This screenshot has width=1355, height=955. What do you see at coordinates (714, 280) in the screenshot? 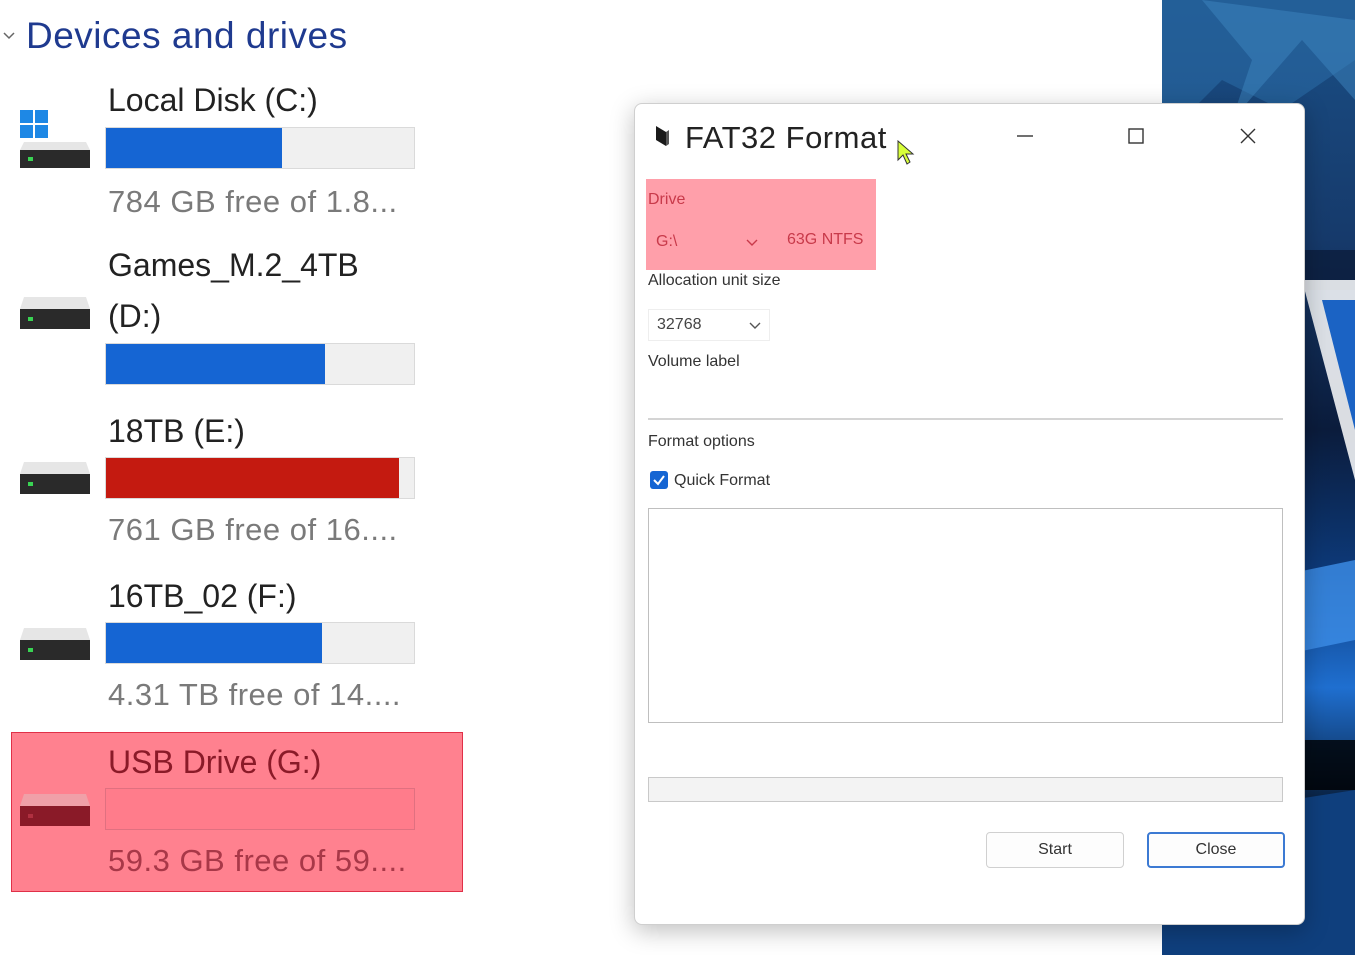
I see `allocation-unit-label: Allocation unit size` at bounding box center [714, 280].